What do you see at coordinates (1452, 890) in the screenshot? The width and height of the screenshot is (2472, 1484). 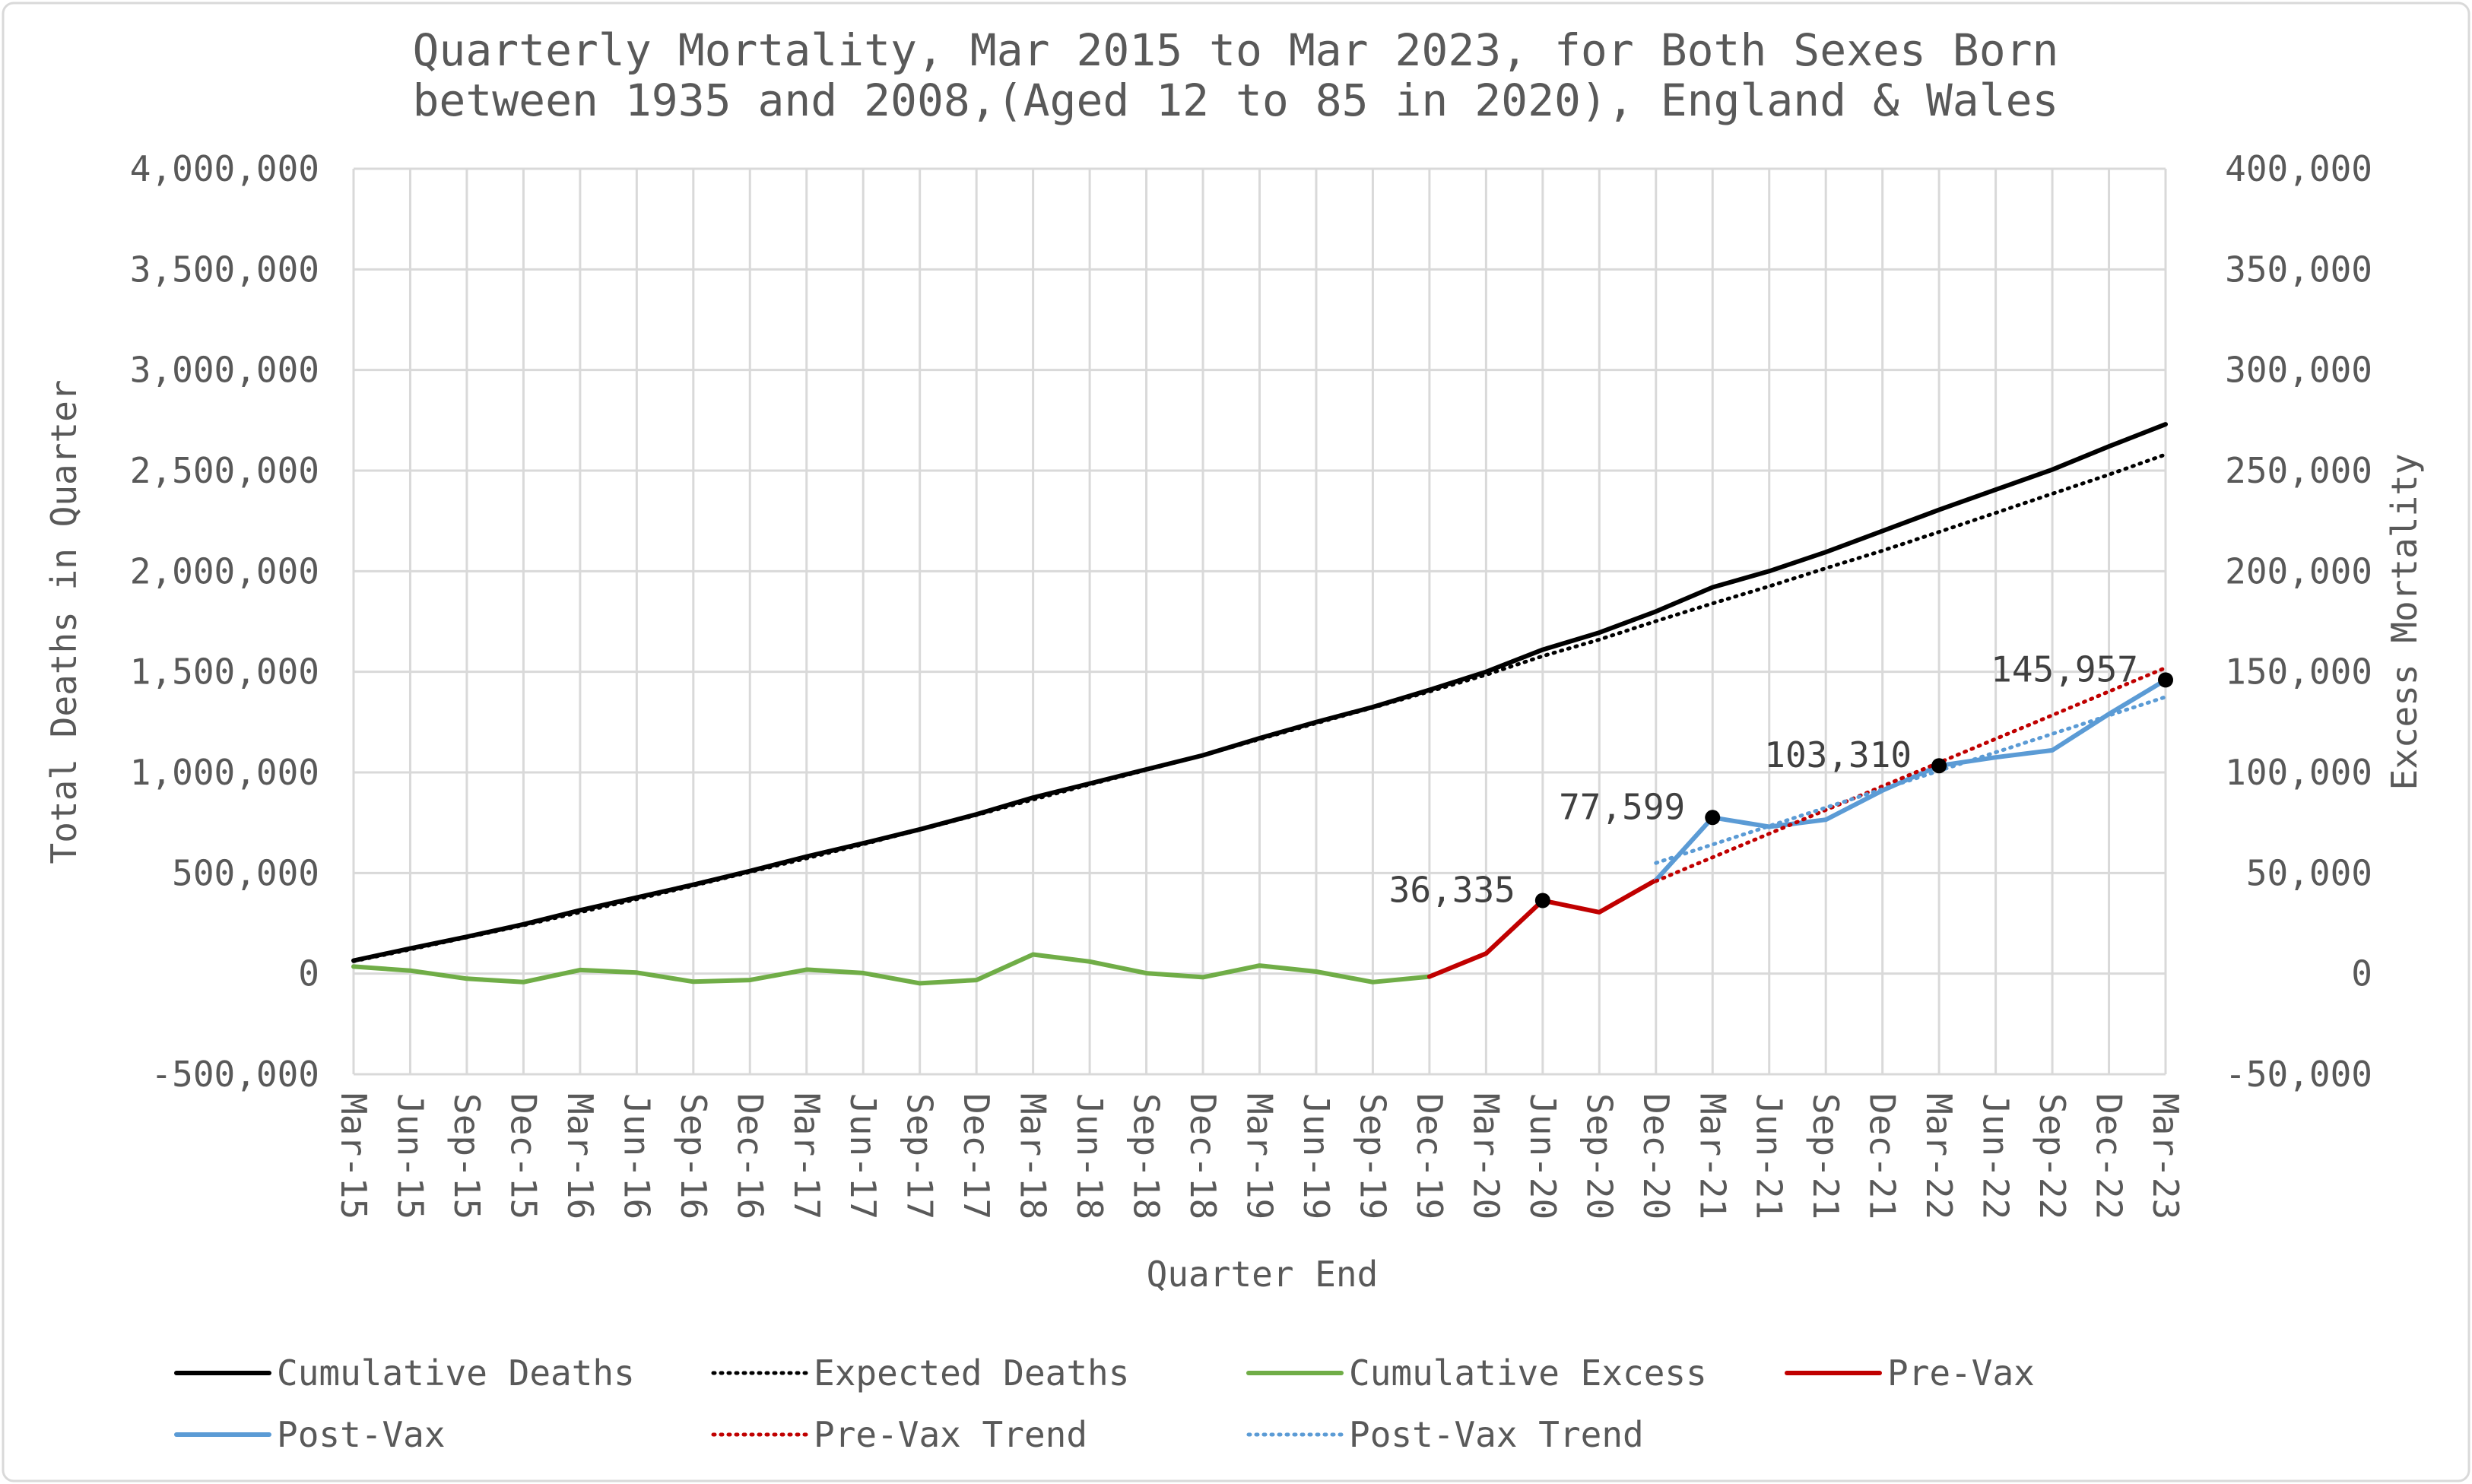 I see `data-label: 36,335` at bounding box center [1452, 890].